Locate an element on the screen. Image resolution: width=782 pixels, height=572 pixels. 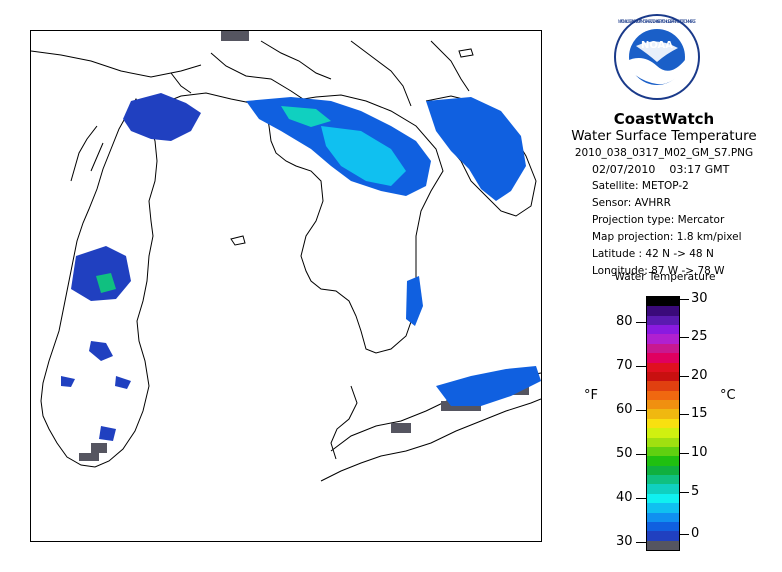
projection-type-label: Projection type: Mercator is located at coordinates (658, 220).